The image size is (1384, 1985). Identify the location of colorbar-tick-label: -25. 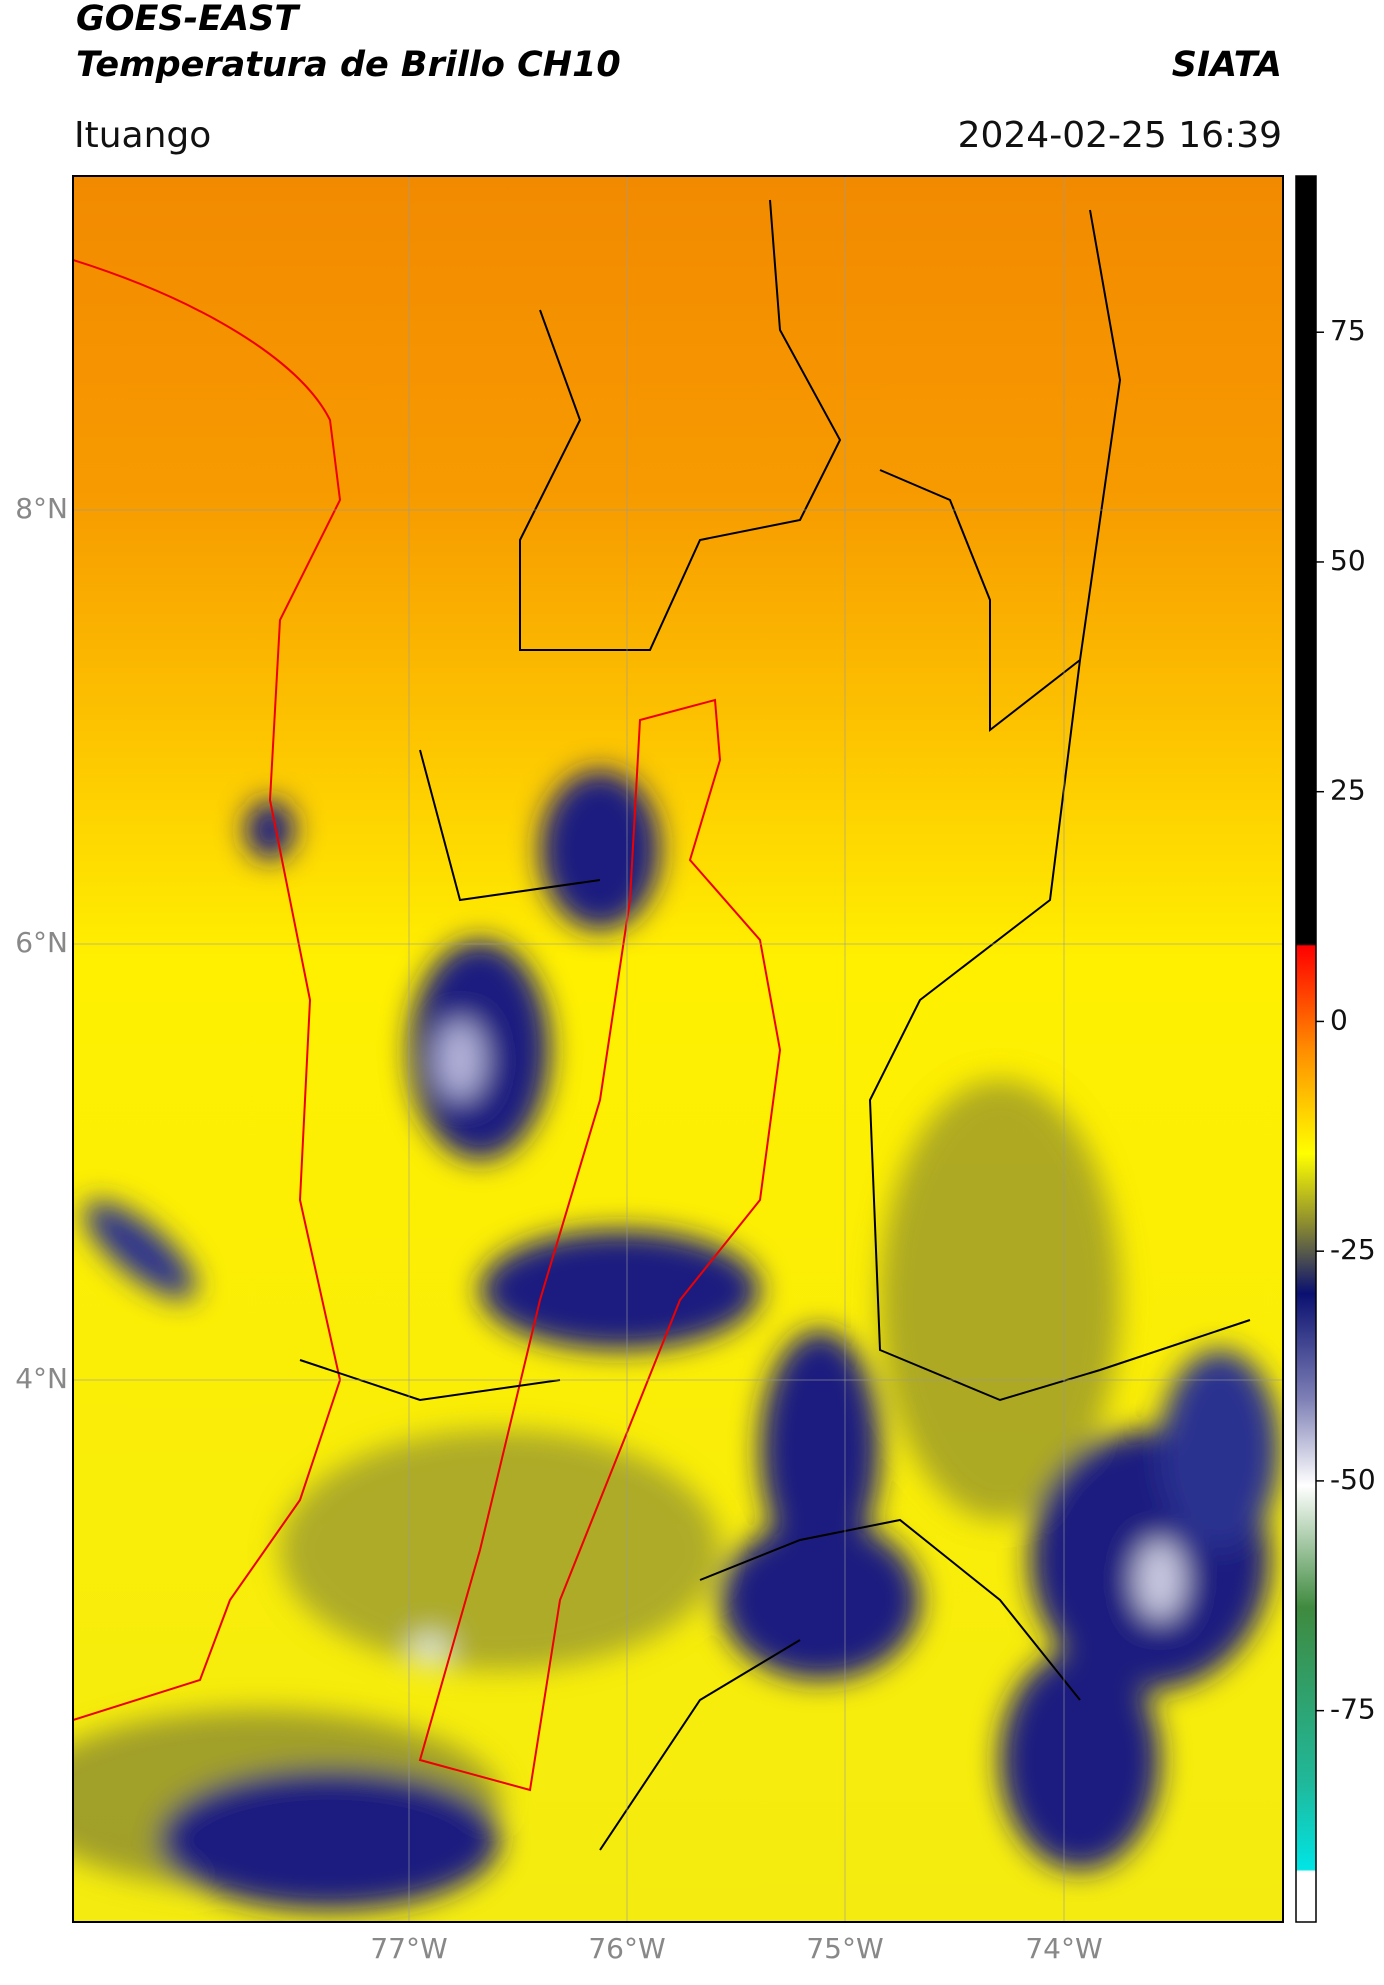
(1353, 1249).